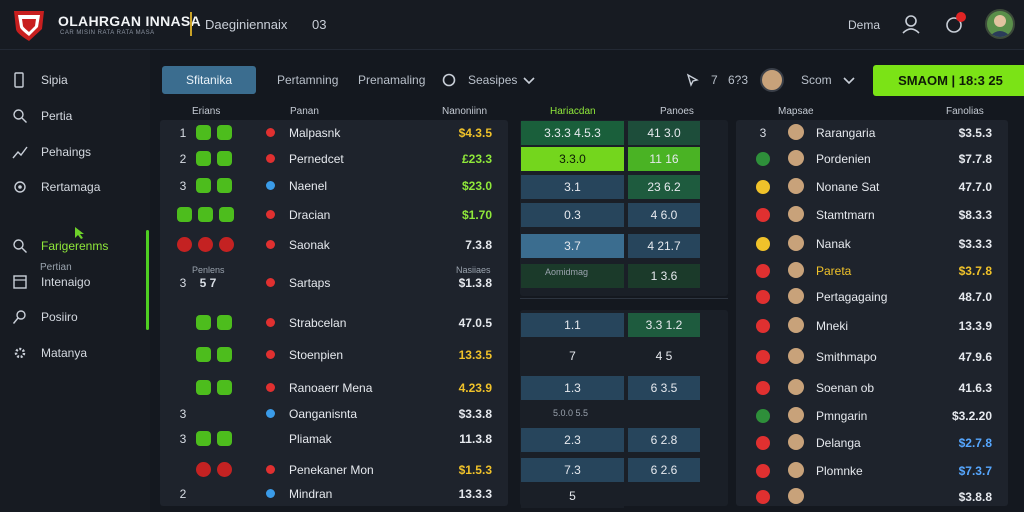  What do you see at coordinates (334, 355) in the screenshot?
I see `table-row: Stoenpien 13.3.5` at bounding box center [334, 355].